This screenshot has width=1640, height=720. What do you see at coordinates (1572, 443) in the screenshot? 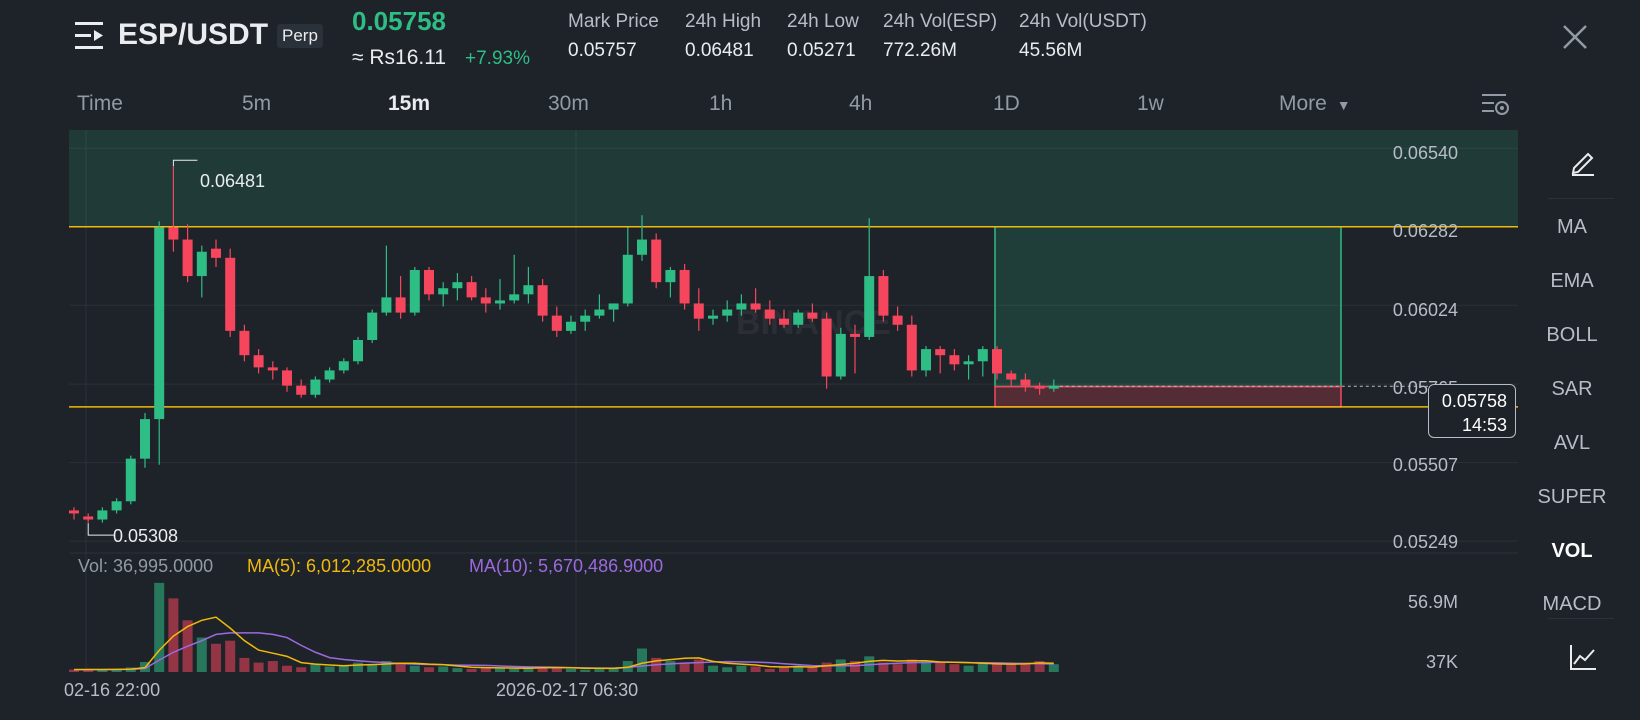
I see `indicator-avl: AVL` at bounding box center [1572, 443].